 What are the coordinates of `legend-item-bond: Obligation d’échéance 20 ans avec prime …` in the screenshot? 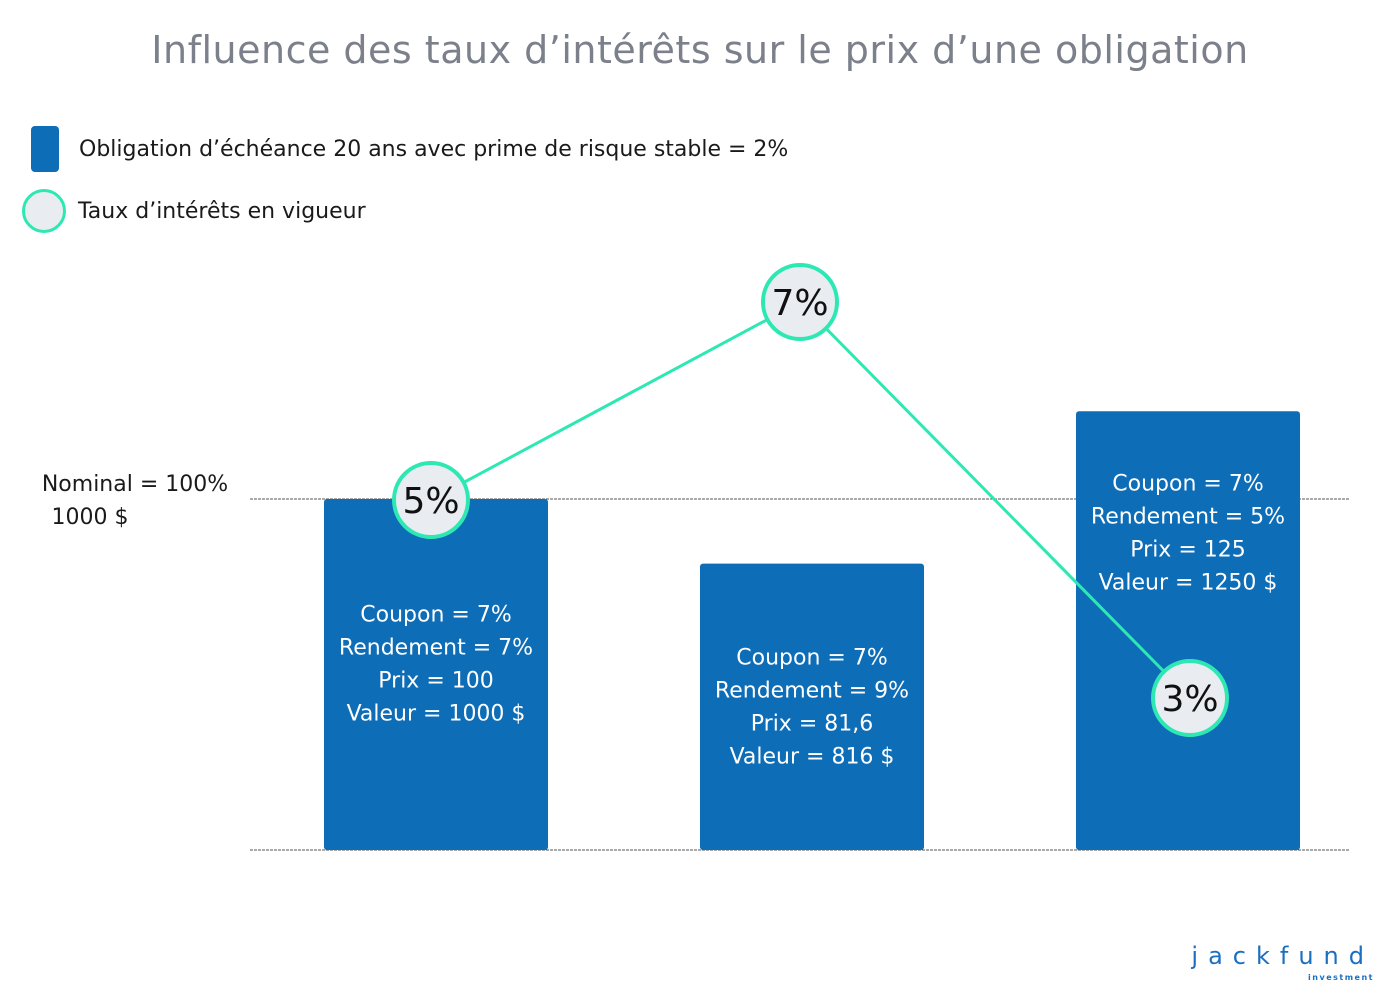 It's located at (405, 149).